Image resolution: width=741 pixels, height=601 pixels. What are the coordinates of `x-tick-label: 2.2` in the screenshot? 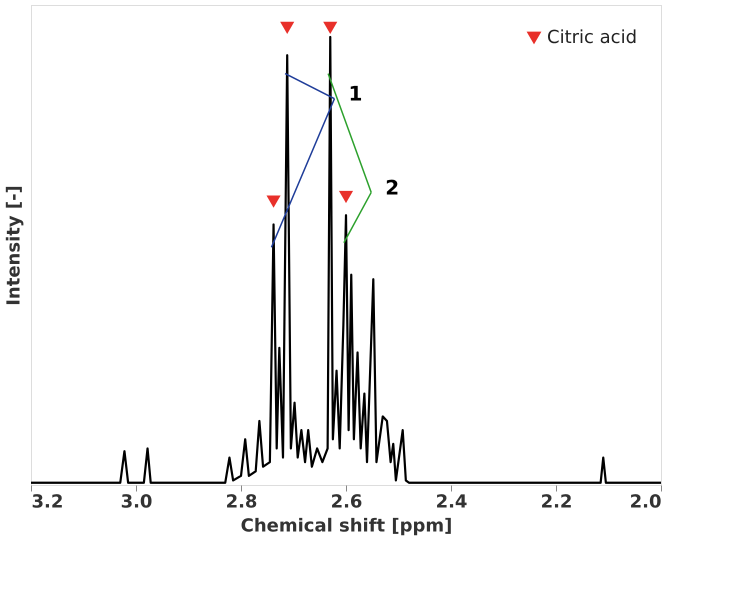 It's located at (556, 502).